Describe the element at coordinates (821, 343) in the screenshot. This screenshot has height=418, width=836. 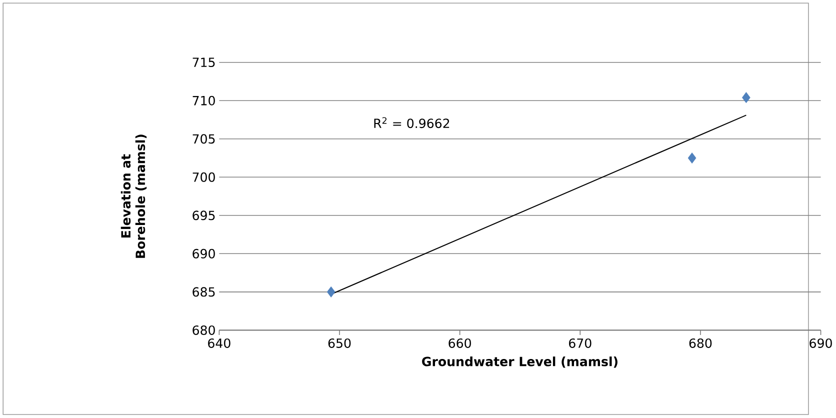
I see `x-tick-label: 690` at that location.